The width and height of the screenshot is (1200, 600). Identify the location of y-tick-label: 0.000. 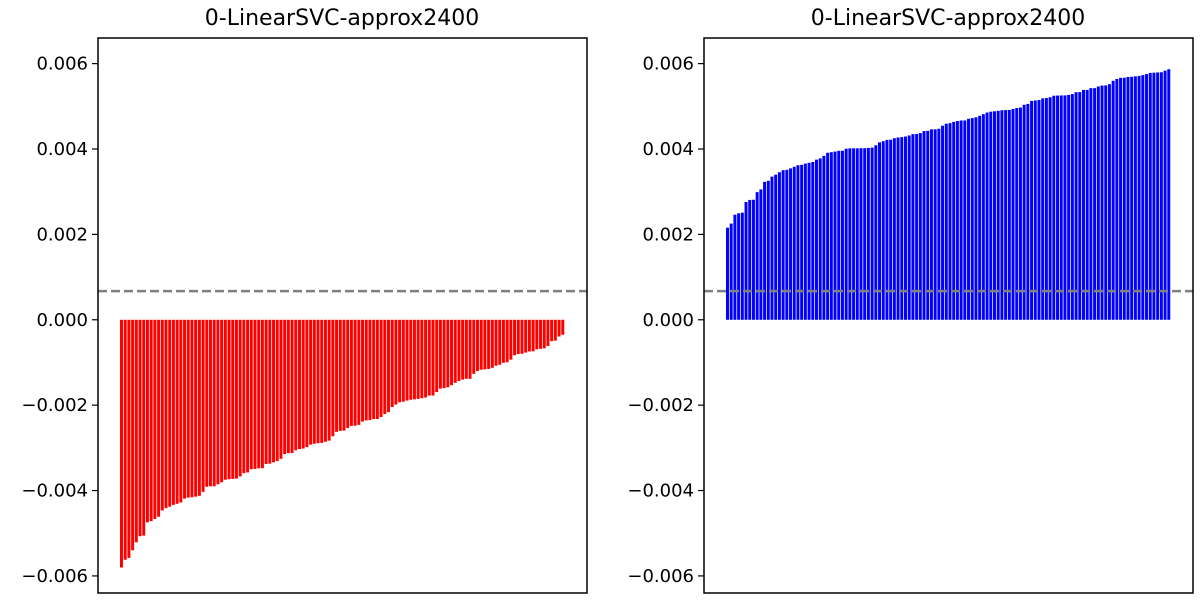
(62, 320).